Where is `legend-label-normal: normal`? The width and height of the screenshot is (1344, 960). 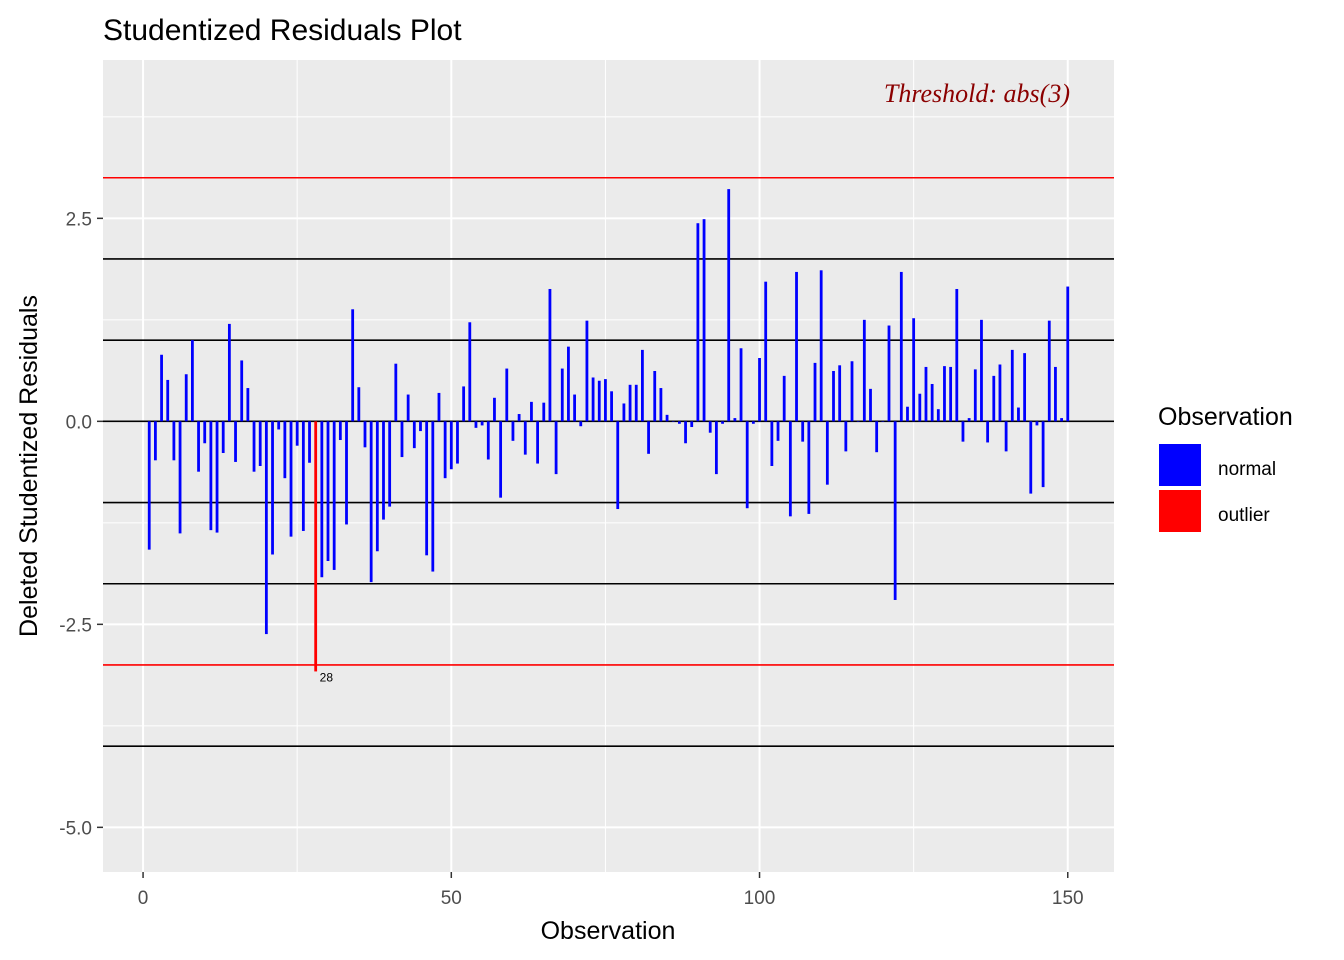 legend-label-normal: normal is located at coordinates (1247, 469).